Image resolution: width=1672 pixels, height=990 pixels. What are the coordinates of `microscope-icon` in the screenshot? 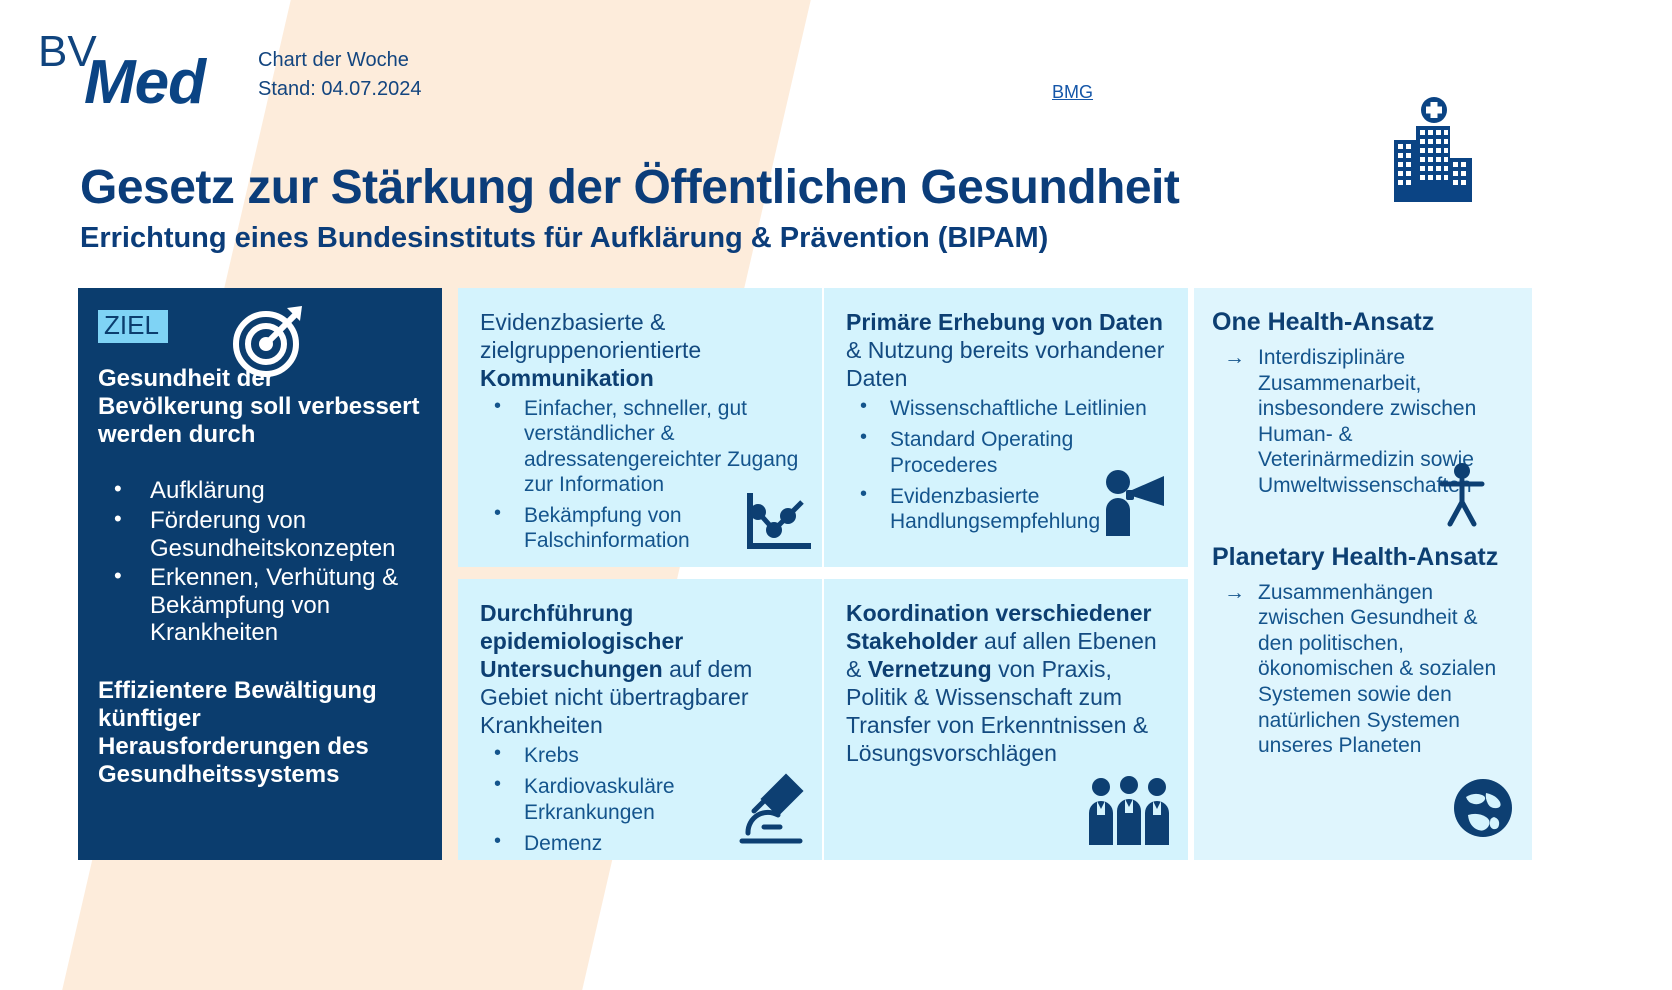 It's located at (772, 811).